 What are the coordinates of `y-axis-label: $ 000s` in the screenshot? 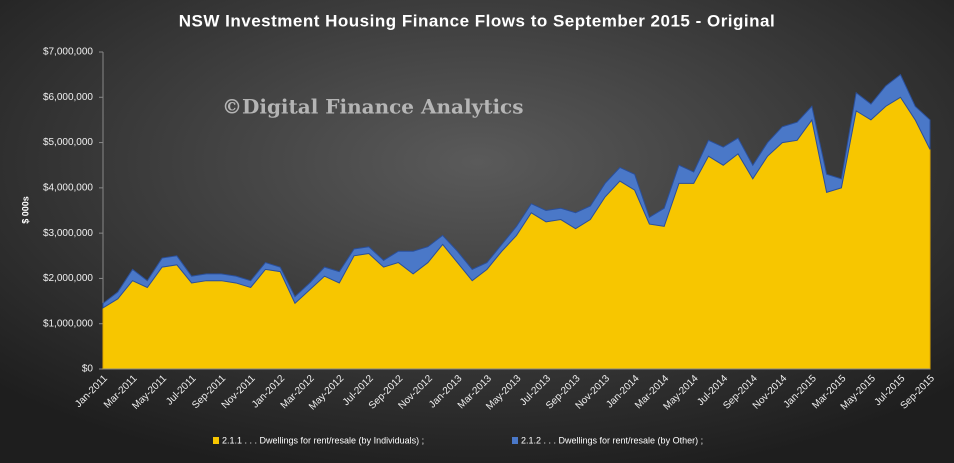 It's located at (25, 210).